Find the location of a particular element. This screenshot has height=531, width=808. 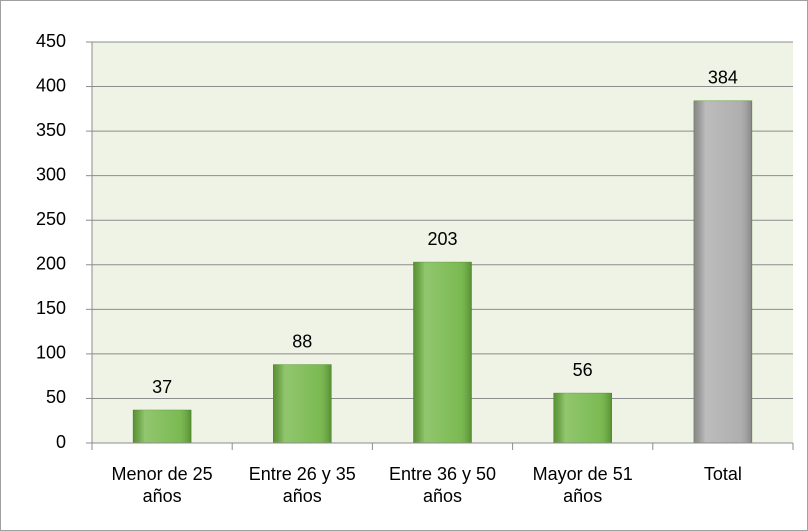

x-tick-label: Entre 36 y 50 años is located at coordinates (442, 485).